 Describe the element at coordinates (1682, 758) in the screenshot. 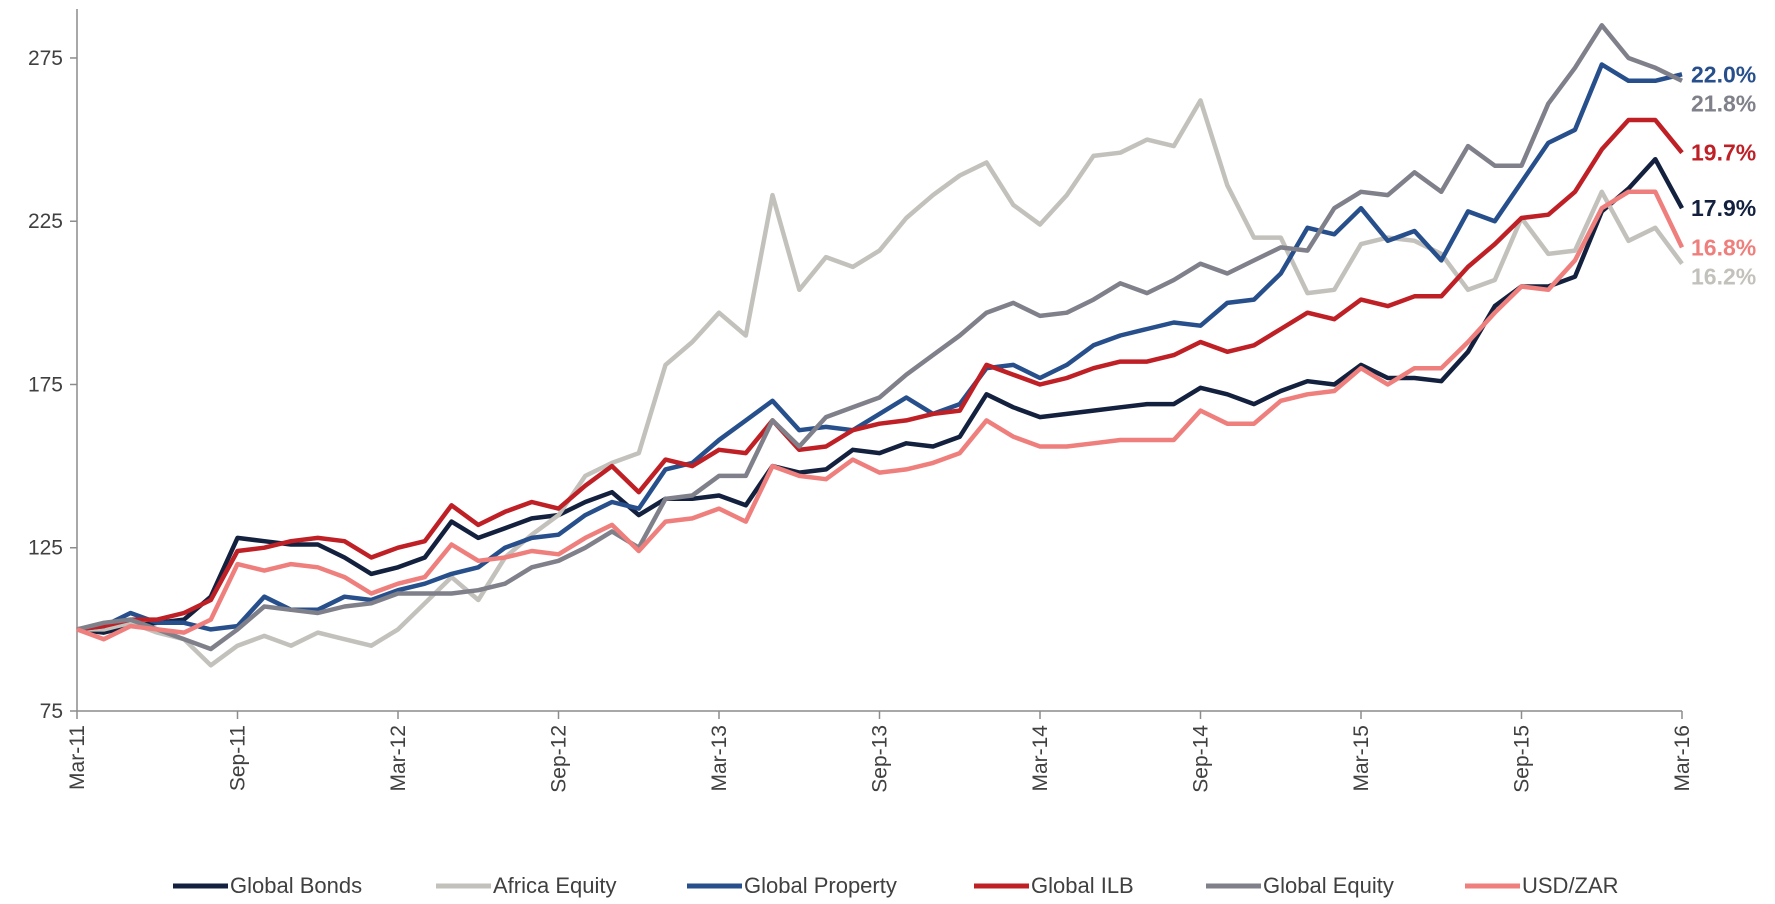

I see `x-tick-label: Mar-16` at that location.